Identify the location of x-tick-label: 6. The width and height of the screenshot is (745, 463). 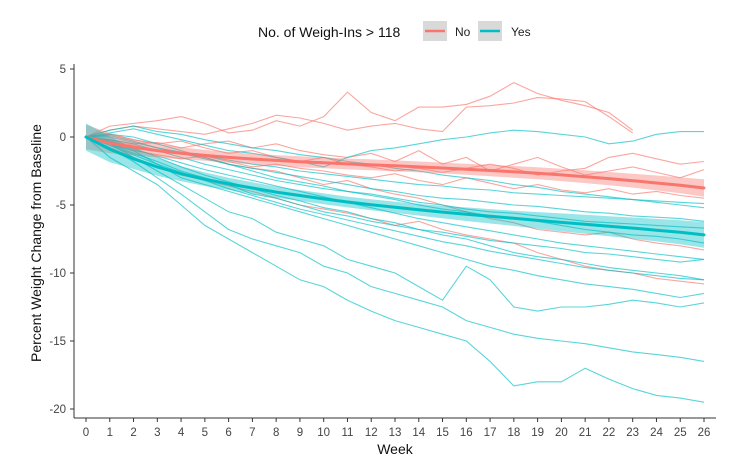
(228, 433).